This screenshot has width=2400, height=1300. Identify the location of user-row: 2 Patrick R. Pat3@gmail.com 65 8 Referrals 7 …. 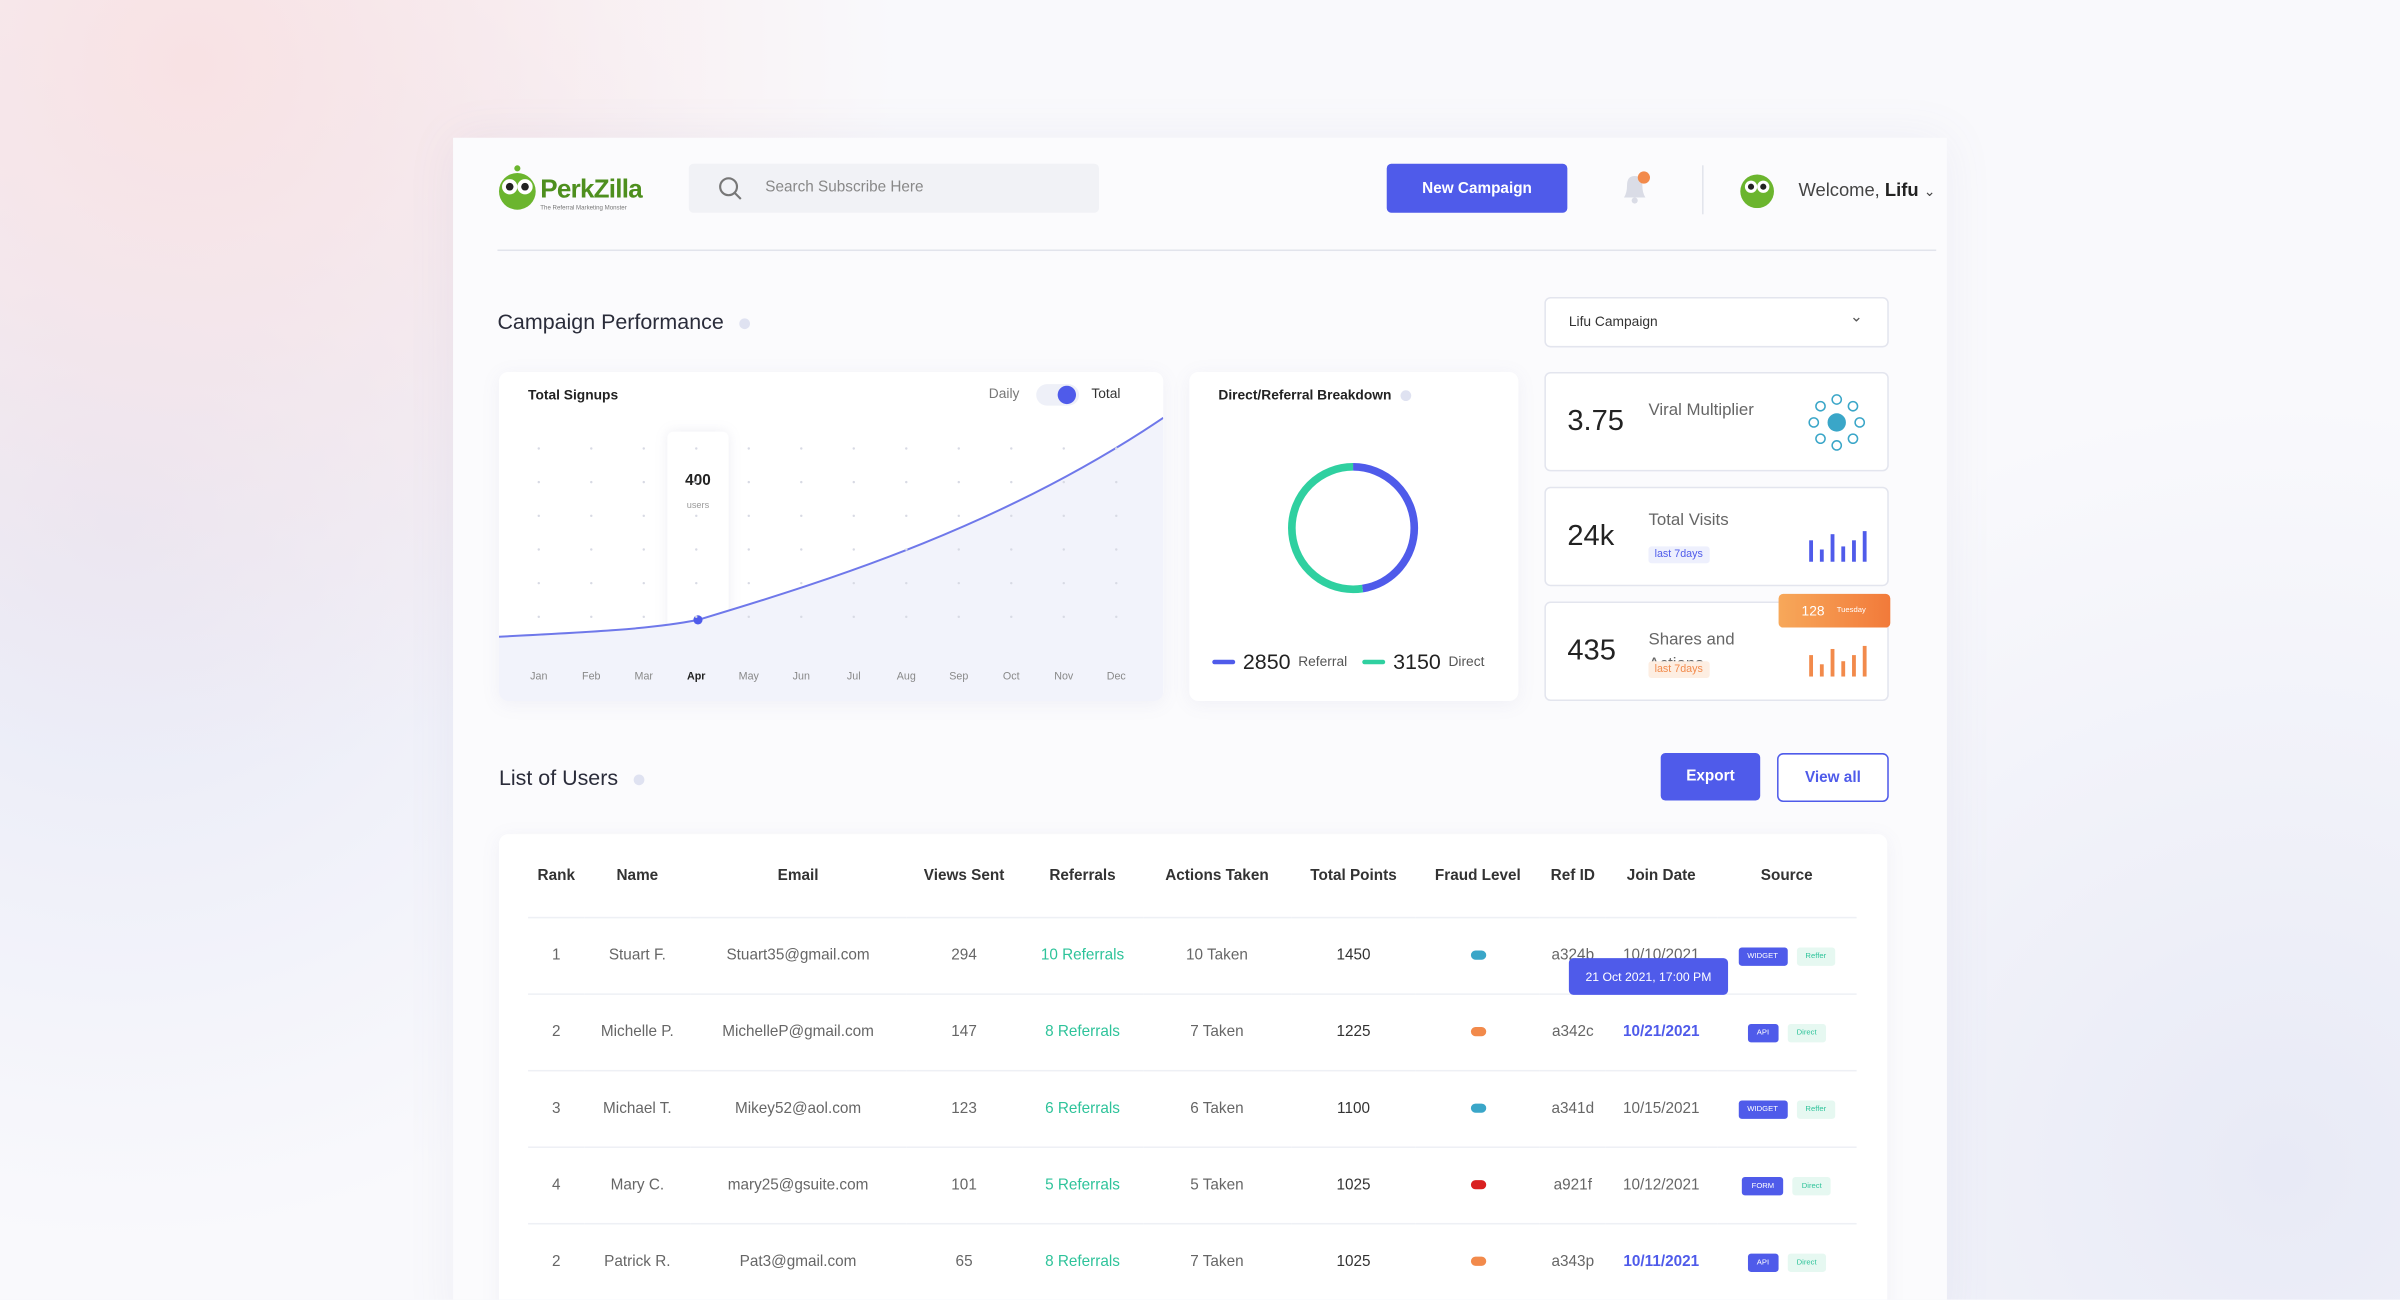
(1192, 1261).